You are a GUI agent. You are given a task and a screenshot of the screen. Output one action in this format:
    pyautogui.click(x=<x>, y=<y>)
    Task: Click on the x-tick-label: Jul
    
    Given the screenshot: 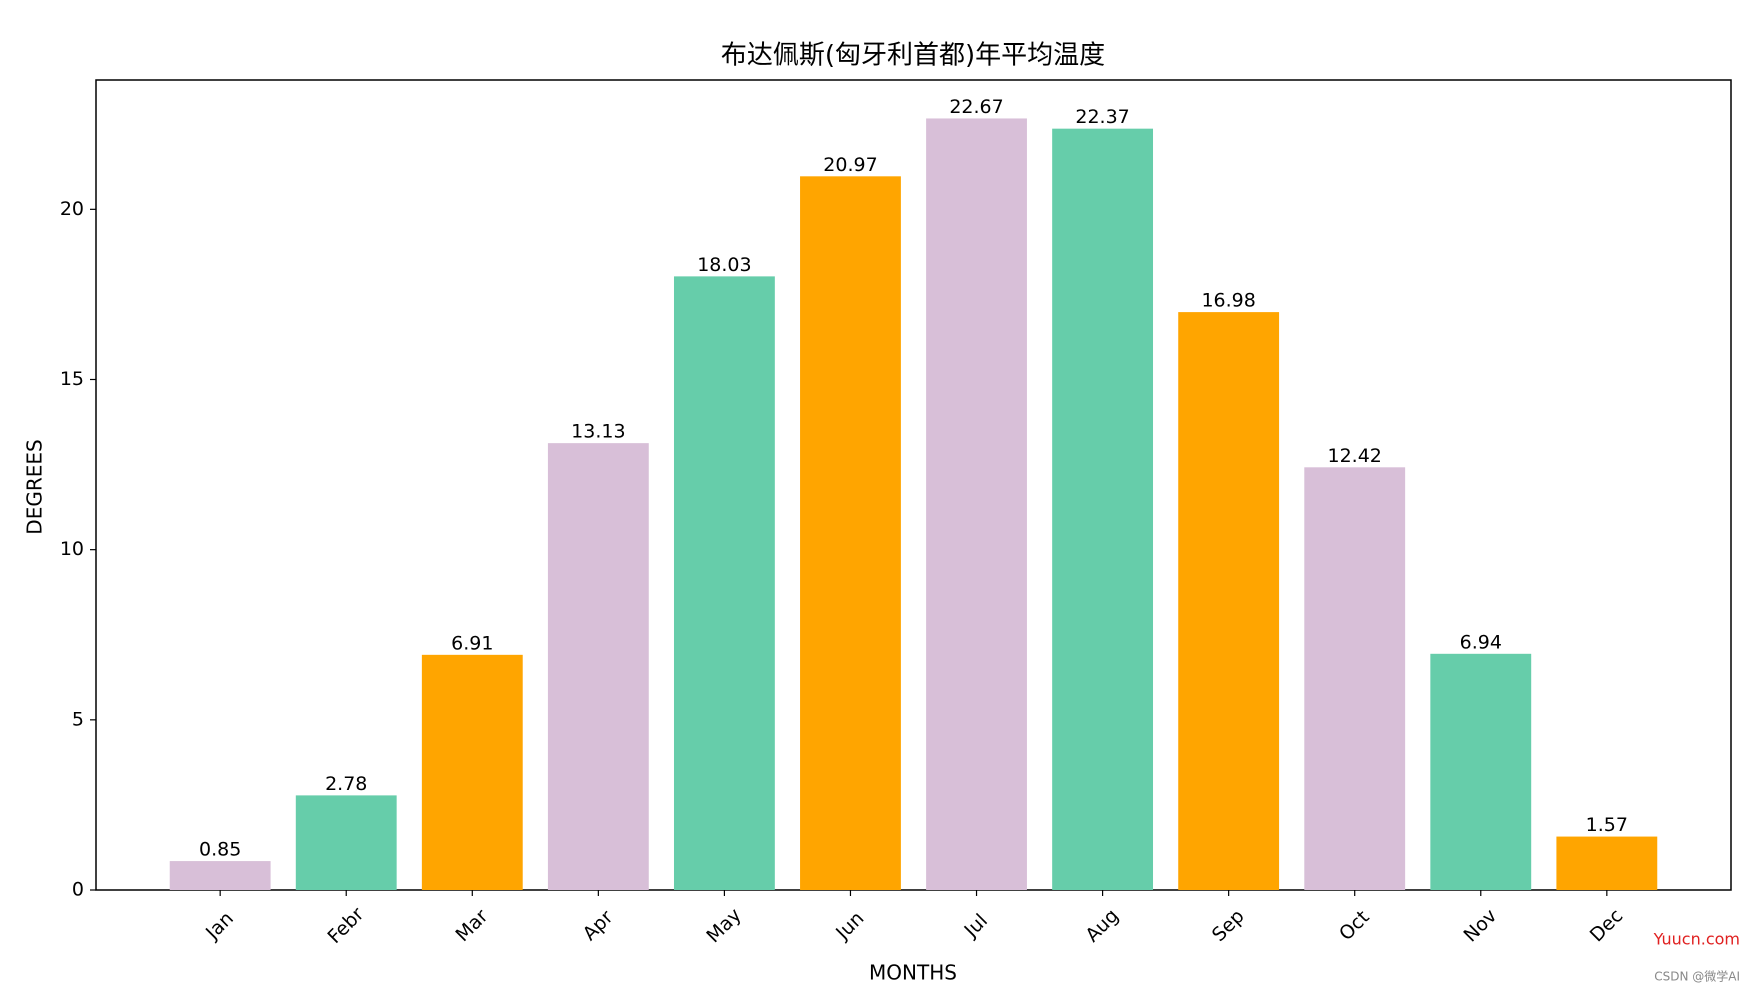 What is the action you would take?
    pyautogui.click(x=976, y=926)
    